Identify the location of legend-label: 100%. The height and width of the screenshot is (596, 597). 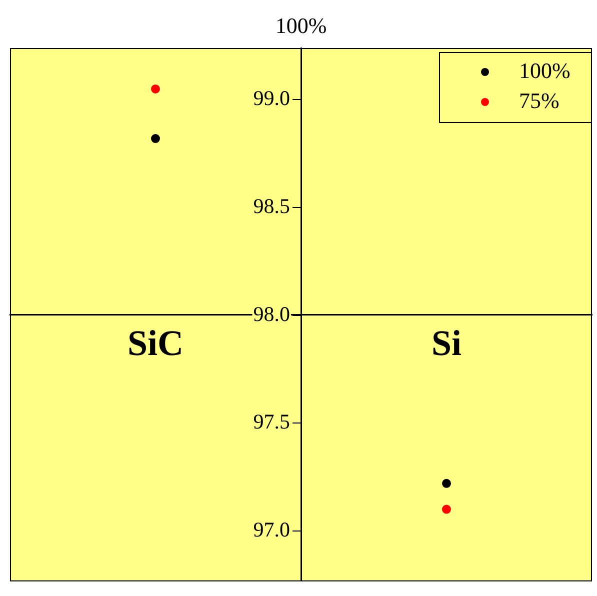
(544, 70).